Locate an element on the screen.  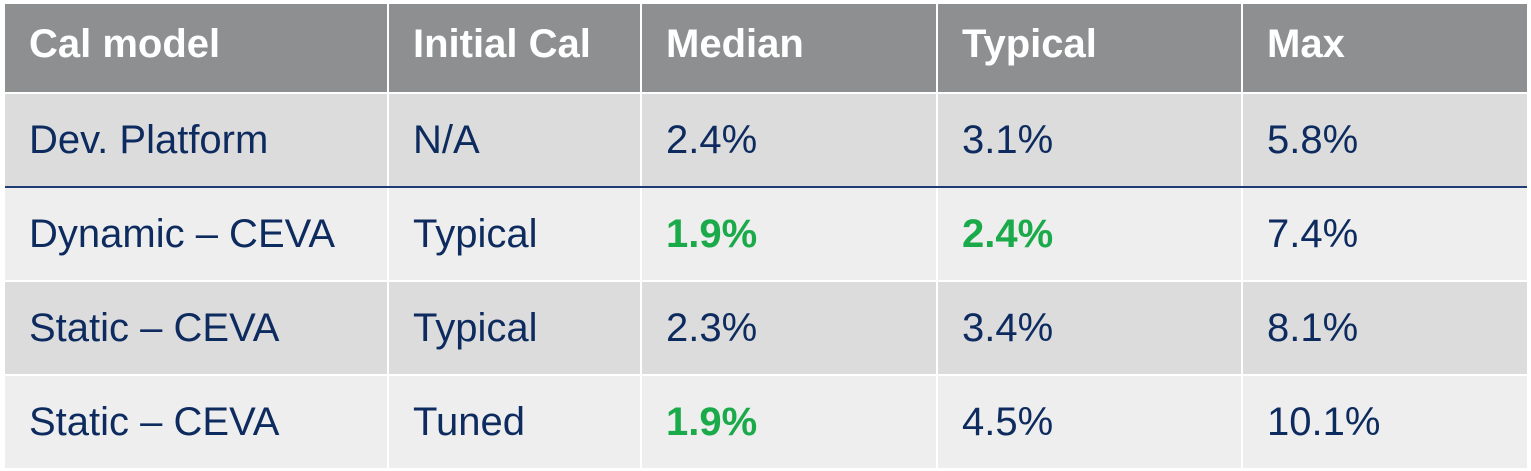
row-2-median: 1.9% is located at coordinates (789, 234).